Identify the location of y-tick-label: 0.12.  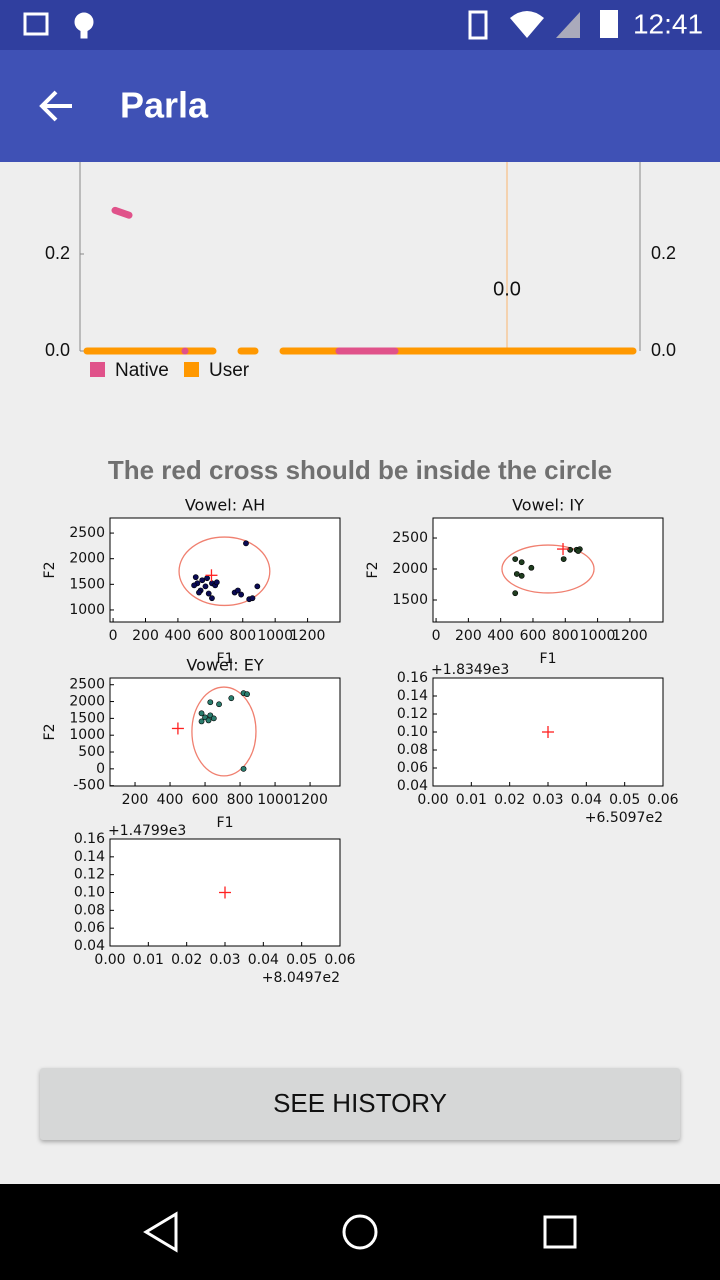
(89, 875).